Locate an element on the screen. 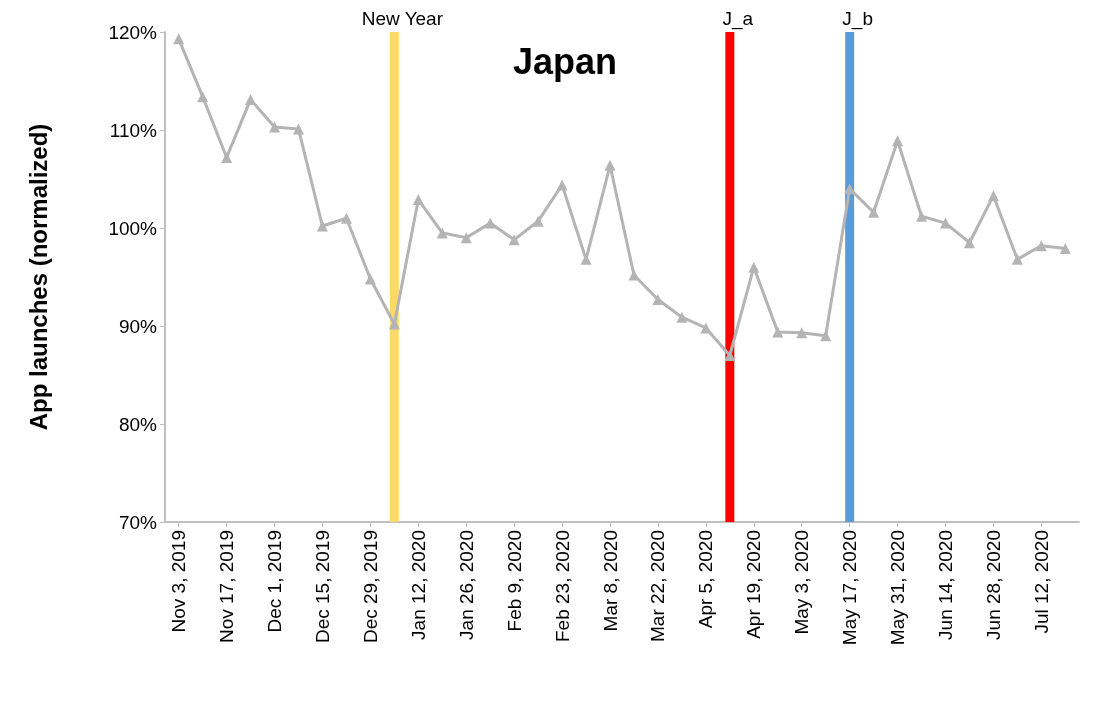 The width and height of the screenshot is (1099, 718). chart-title: Japan is located at coordinates (565, 61).